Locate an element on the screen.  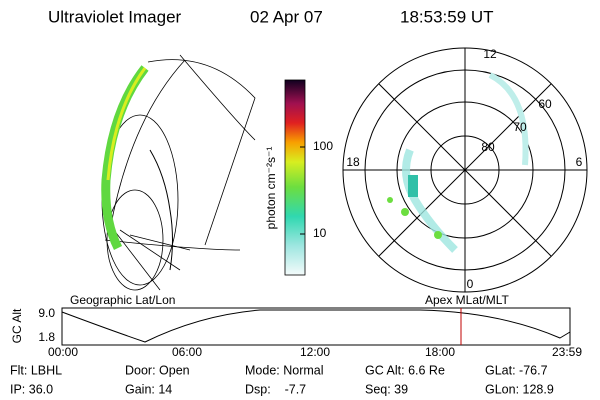
orbit-frame is located at coordinates (316, 326).